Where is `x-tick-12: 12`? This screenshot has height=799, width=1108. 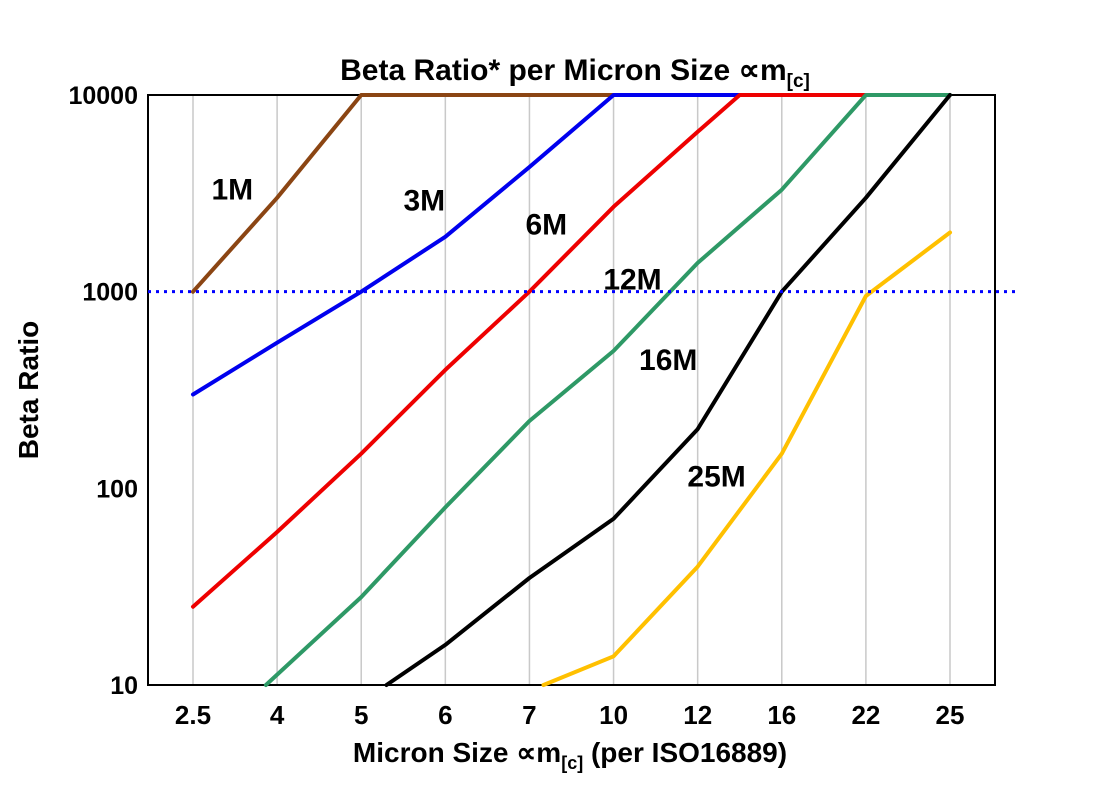 x-tick-12: 12 is located at coordinates (697, 715).